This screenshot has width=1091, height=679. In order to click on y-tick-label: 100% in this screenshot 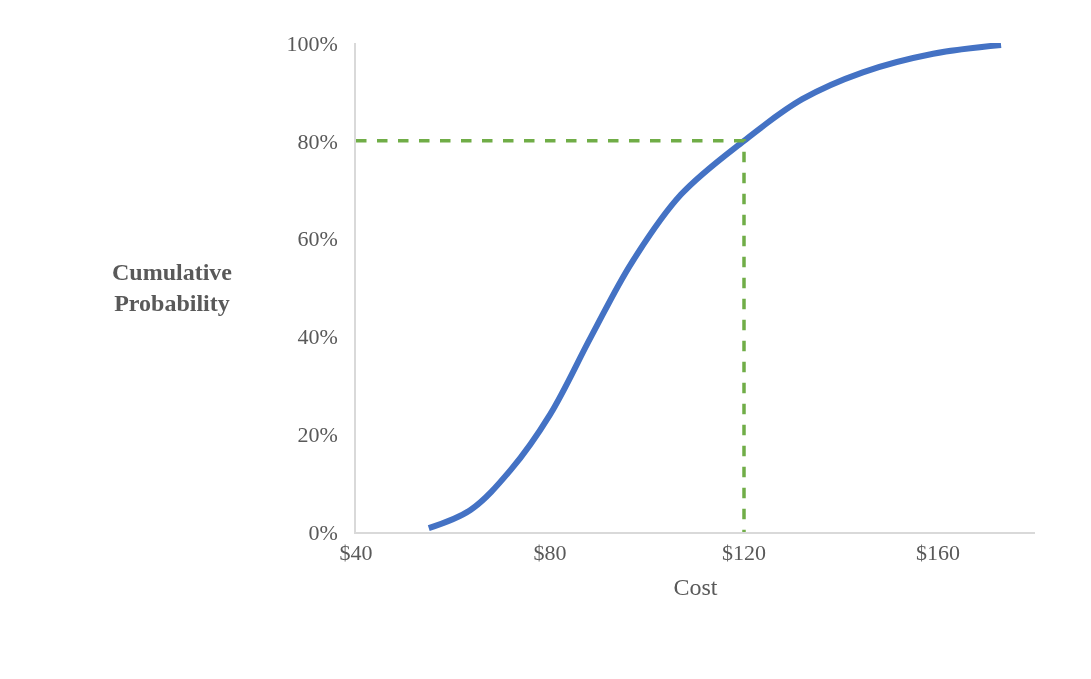, I will do `click(312, 43)`.